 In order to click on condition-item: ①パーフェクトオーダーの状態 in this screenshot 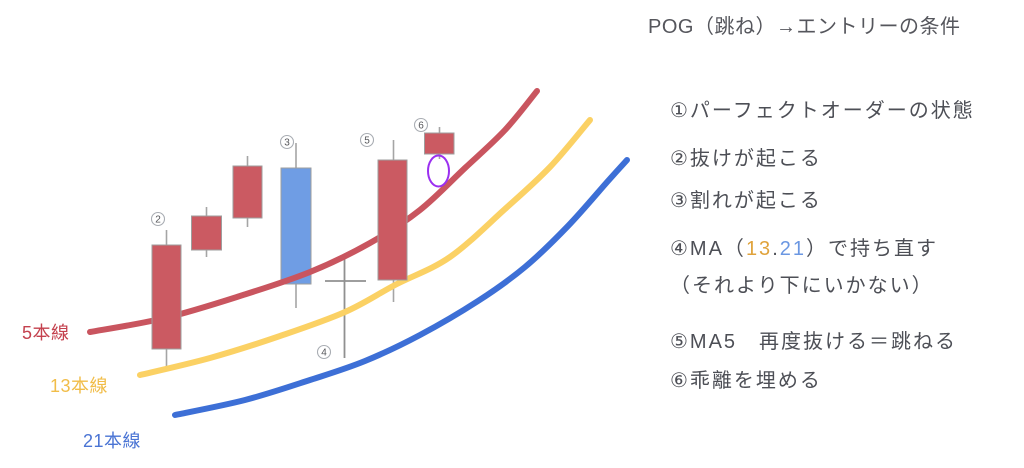, I will do `click(822, 111)`.